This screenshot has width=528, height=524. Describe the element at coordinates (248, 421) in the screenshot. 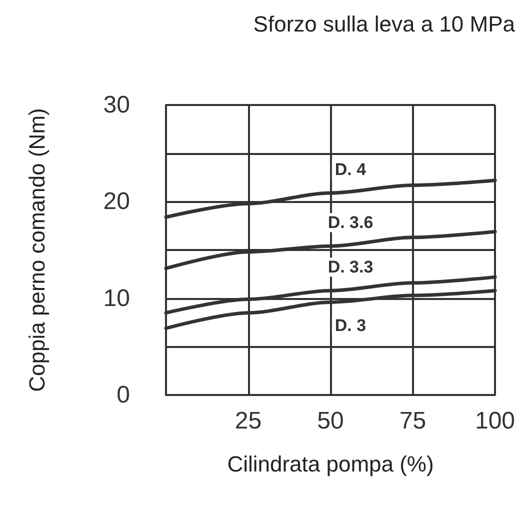

I see `x-tick-label: 25` at that location.